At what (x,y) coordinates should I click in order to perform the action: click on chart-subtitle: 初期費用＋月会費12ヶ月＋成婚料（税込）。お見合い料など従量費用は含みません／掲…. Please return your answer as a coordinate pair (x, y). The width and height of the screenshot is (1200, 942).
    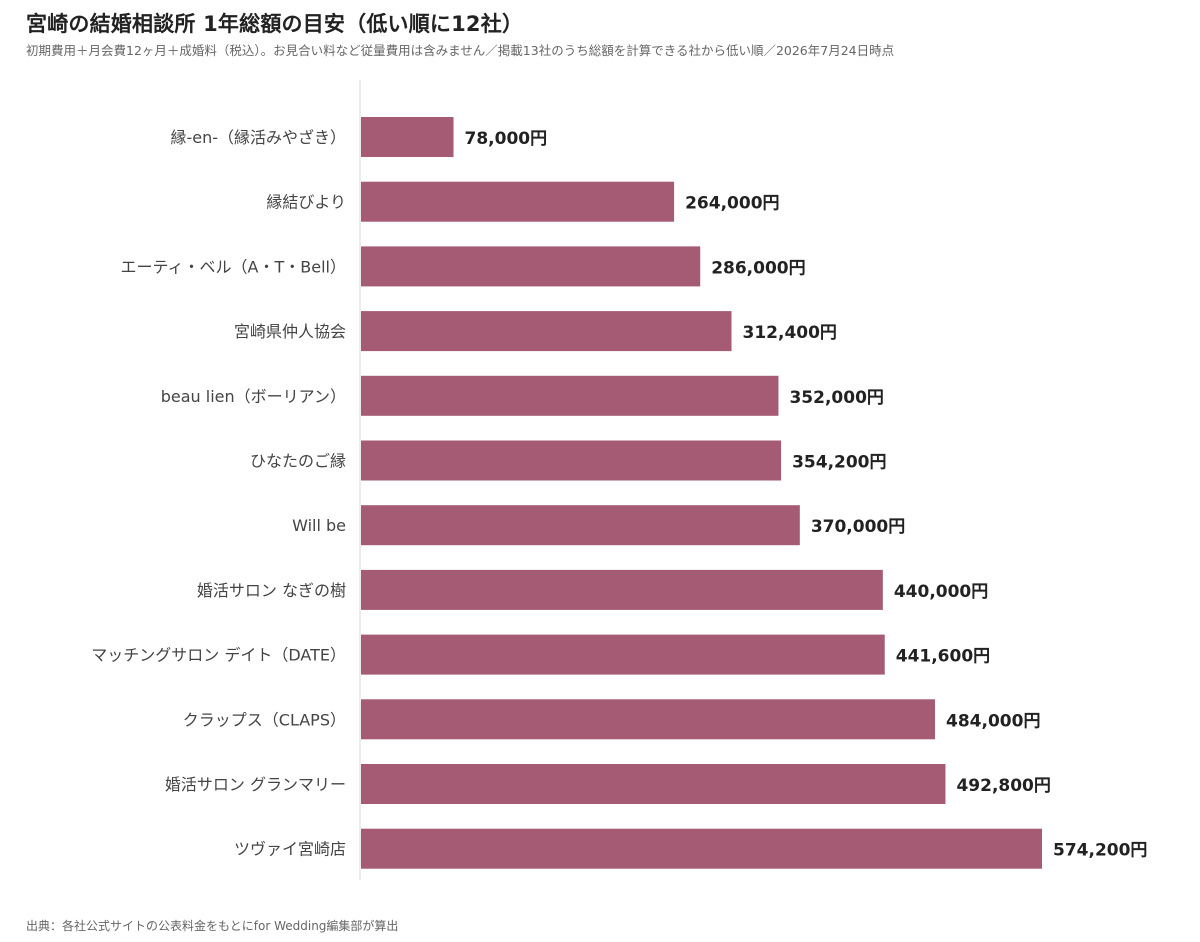
    Looking at the image, I should click on (460, 50).